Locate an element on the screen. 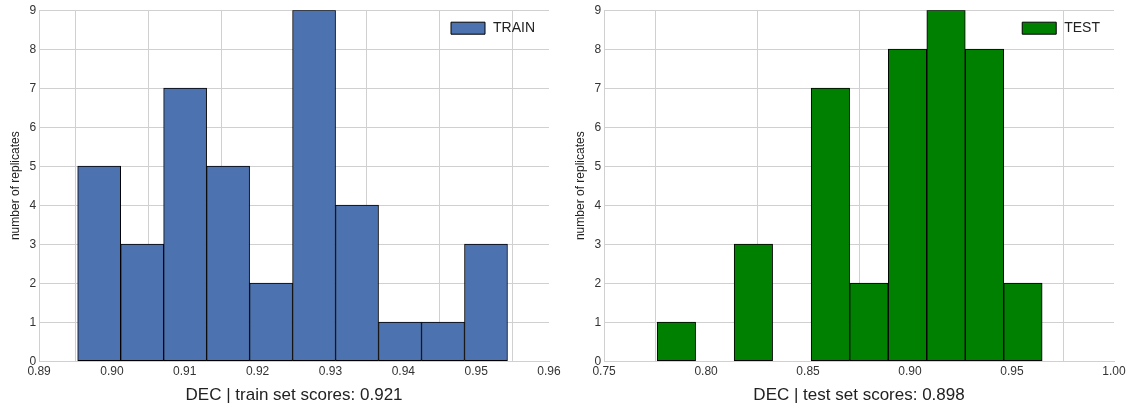 The image size is (1131, 414). legend-label: TRAIN is located at coordinates (514, 27).